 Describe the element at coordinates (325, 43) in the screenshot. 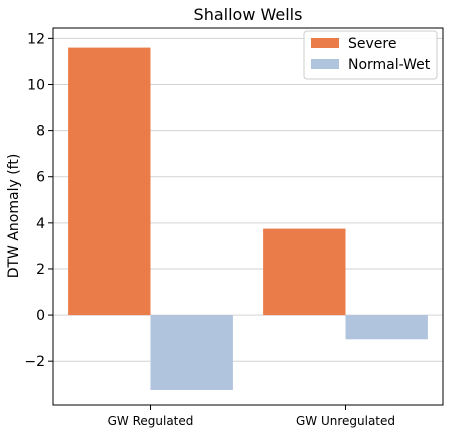

I see `legend-swatch-severe` at that location.